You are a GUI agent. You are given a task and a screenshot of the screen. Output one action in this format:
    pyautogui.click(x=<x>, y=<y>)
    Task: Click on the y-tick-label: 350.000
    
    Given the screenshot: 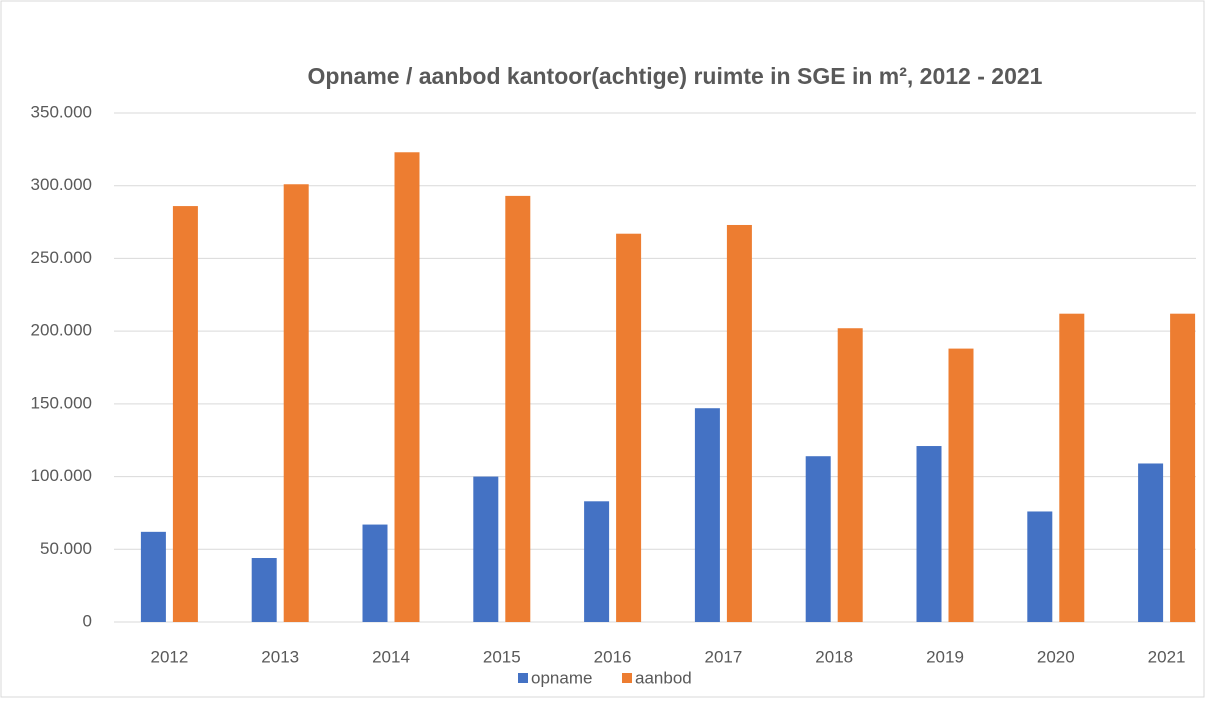 What is the action you would take?
    pyautogui.click(x=61, y=111)
    